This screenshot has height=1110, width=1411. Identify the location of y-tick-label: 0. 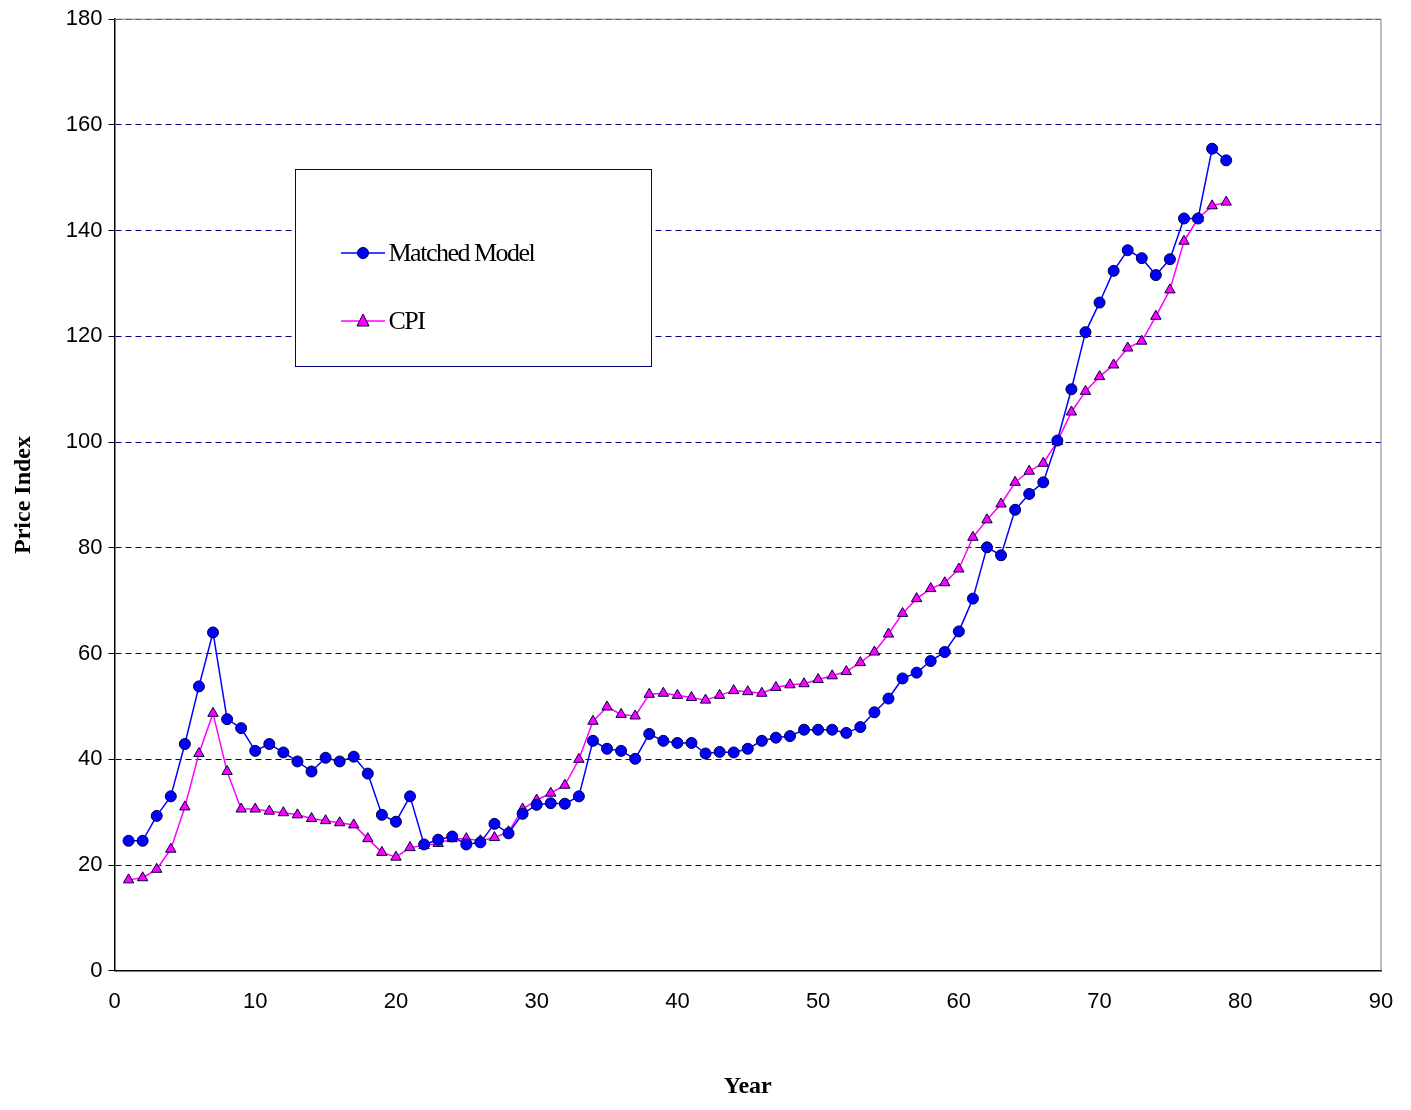
(96, 969).